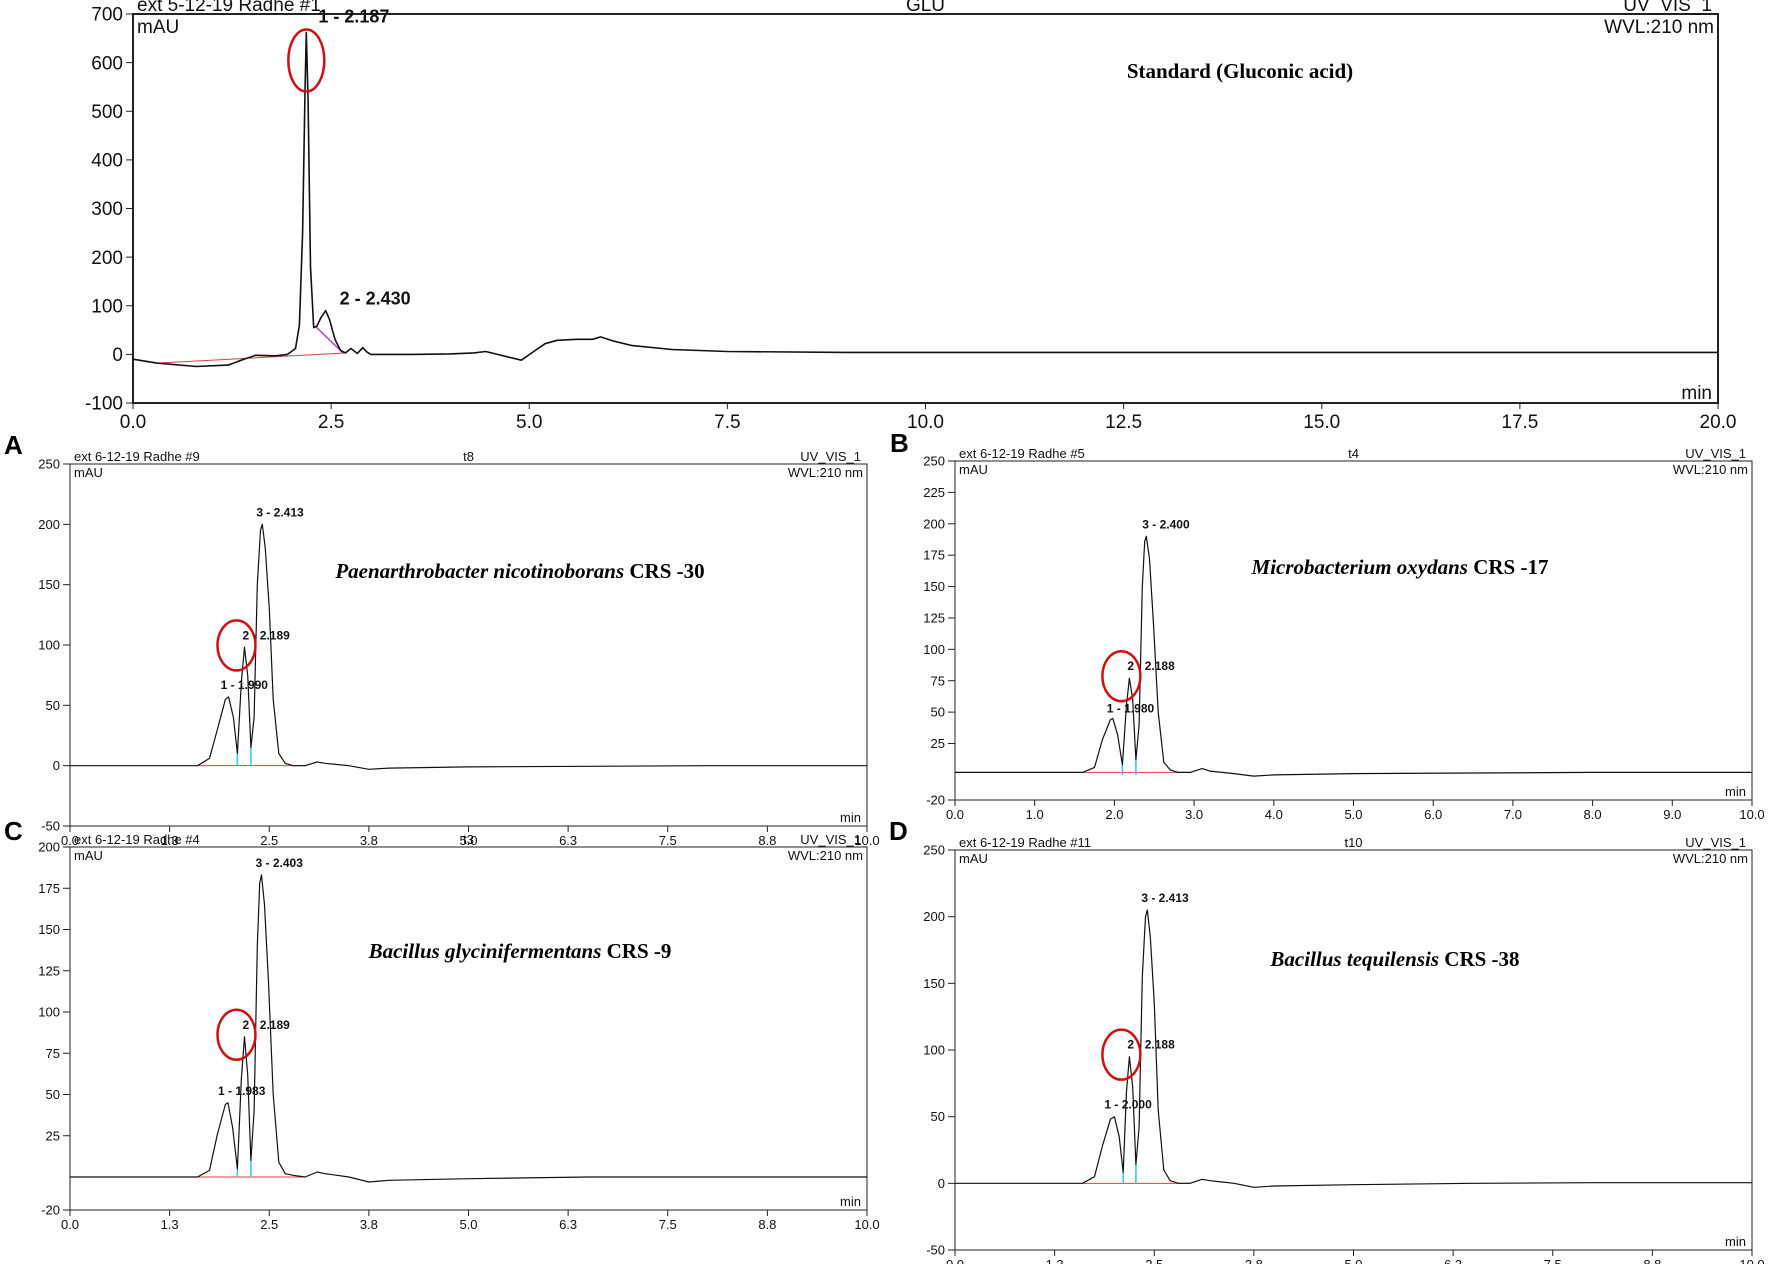 The width and height of the screenshot is (1772, 1264). What do you see at coordinates (229, 8) in the screenshot?
I see `run-id-label: ext 5-12-19 Radhe #1` at bounding box center [229, 8].